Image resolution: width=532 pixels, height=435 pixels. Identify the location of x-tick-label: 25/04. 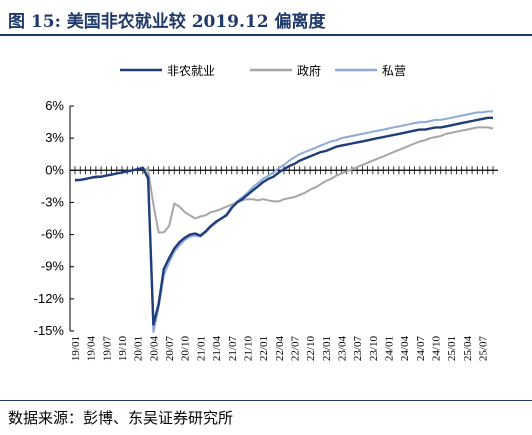
(468, 349).